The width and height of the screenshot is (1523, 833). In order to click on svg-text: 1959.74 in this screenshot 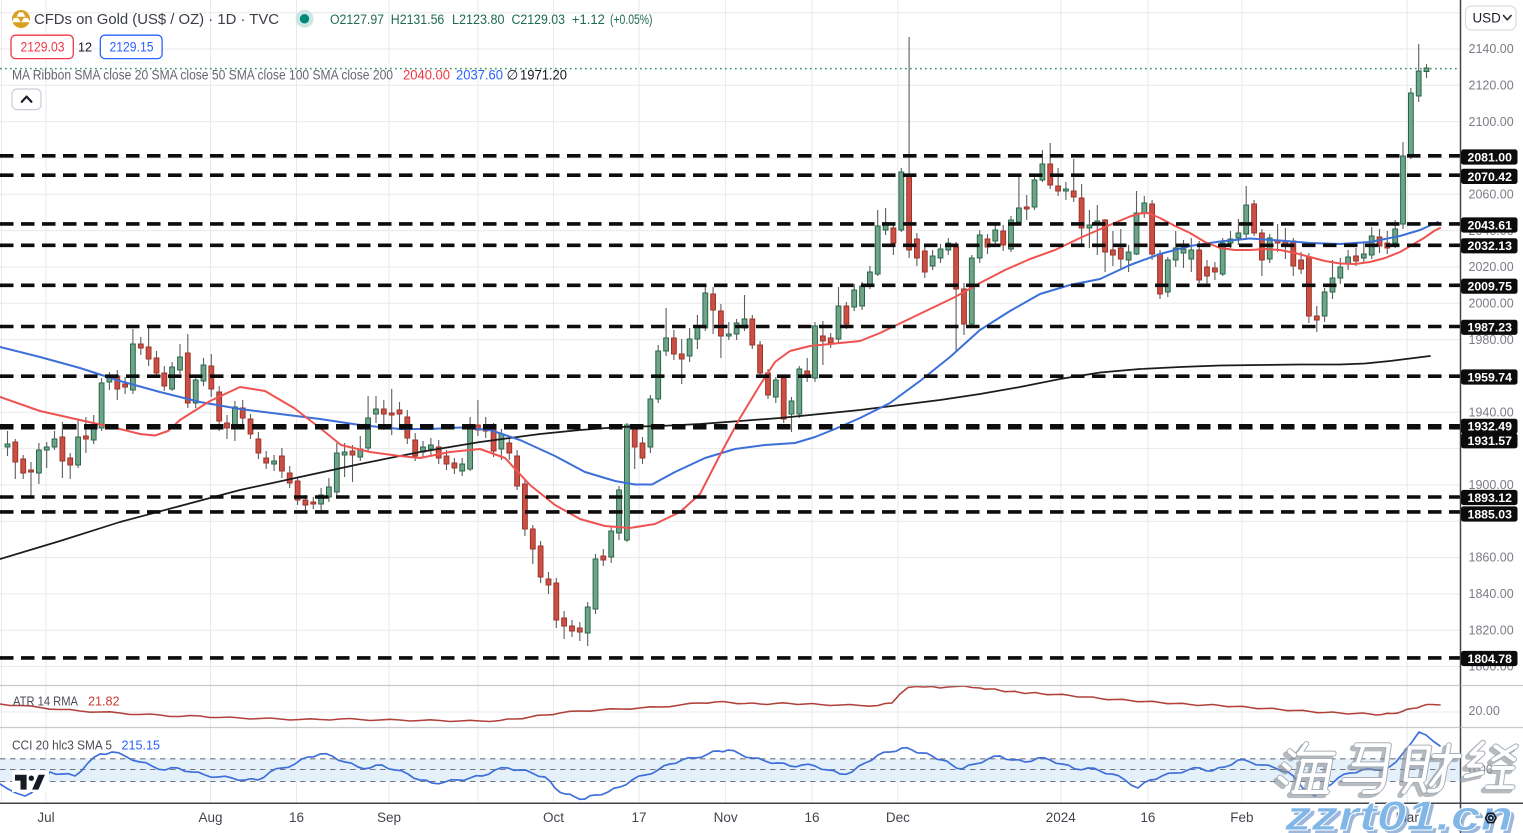, I will do `click(1490, 377)`.